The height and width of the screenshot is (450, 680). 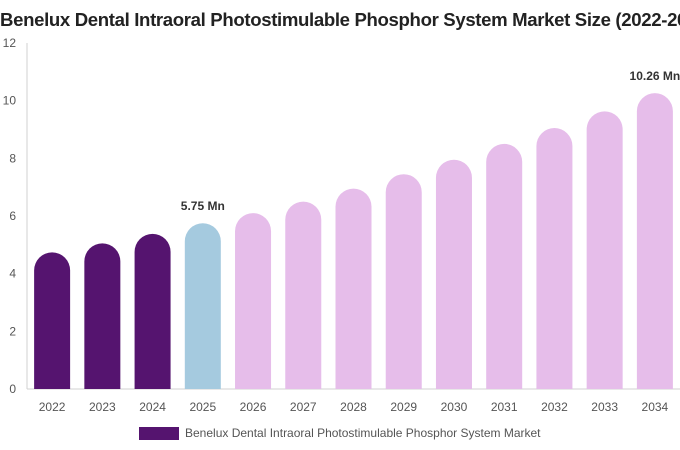 What do you see at coordinates (202, 407) in the screenshot?
I see `x-tick-label: 2025` at bounding box center [202, 407].